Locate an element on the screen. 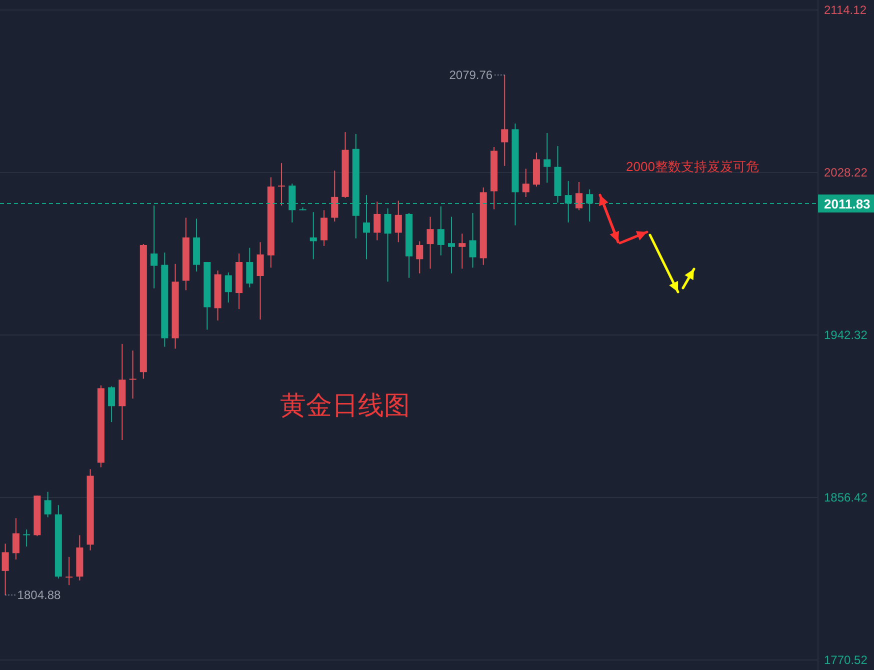 The width and height of the screenshot is (874, 670). text: 黄金日线图 is located at coordinates (345, 405).